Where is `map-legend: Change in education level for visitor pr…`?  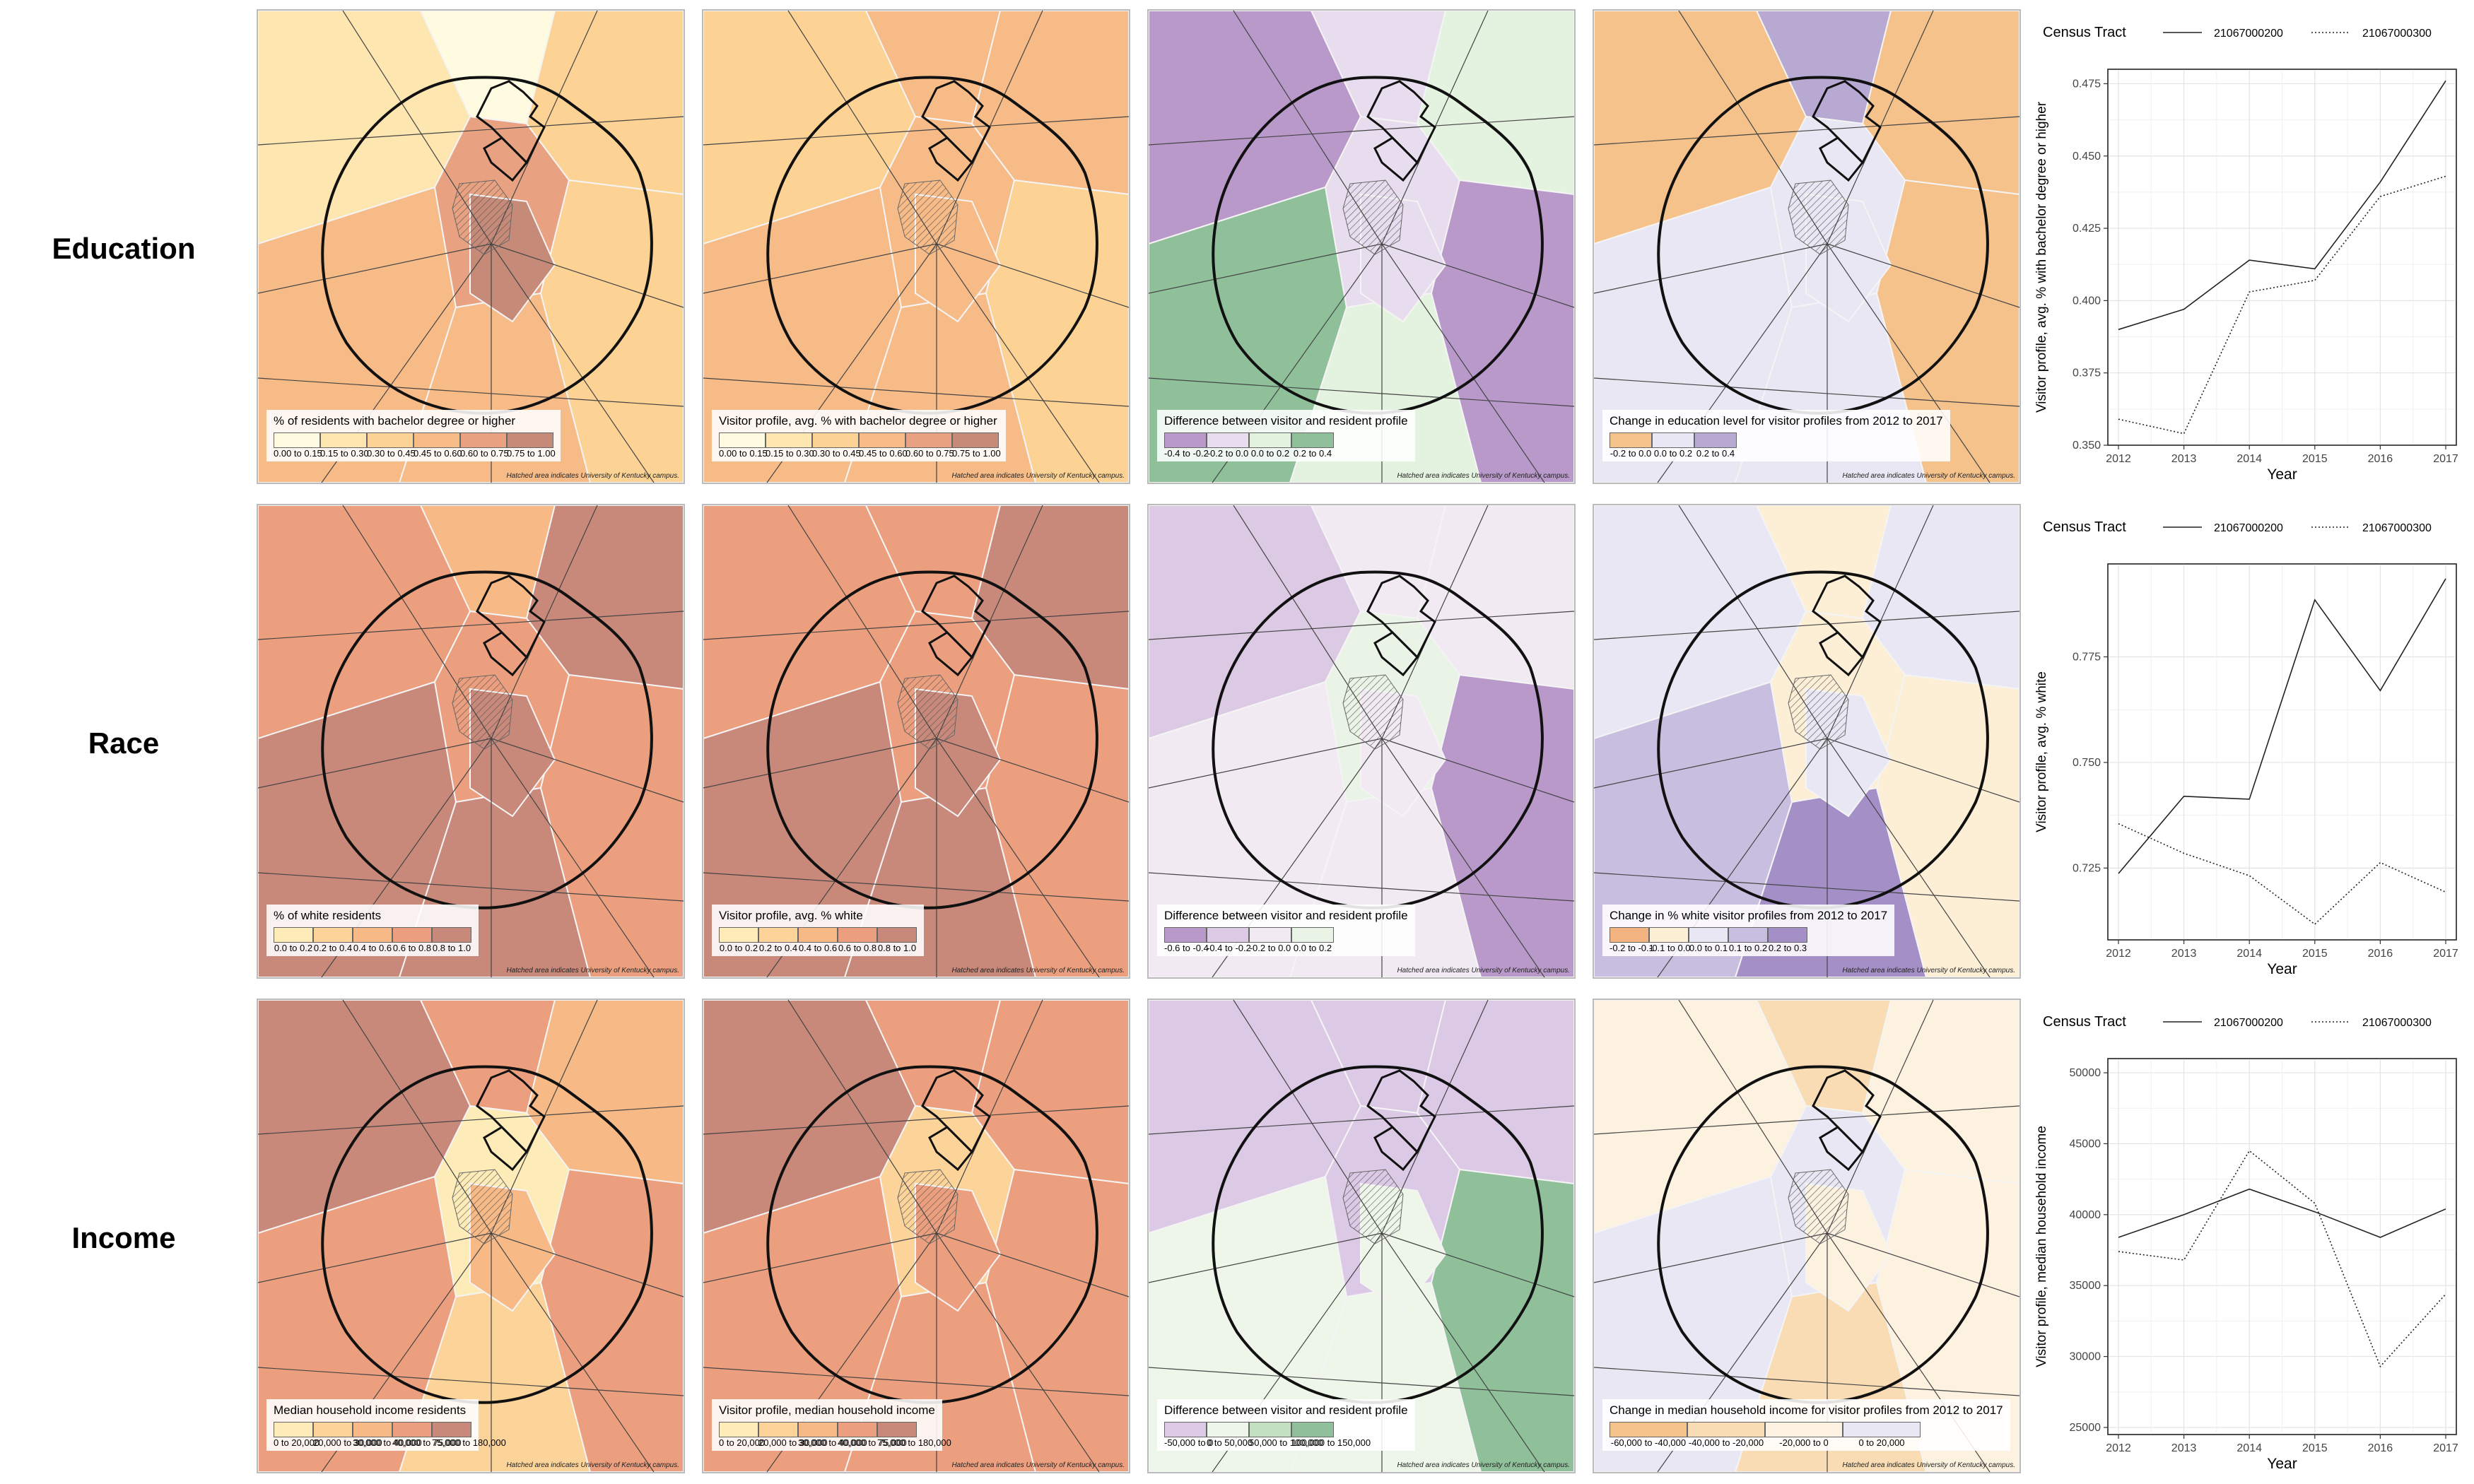 map-legend: Change in education level for visitor pr… is located at coordinates (1776, 435).